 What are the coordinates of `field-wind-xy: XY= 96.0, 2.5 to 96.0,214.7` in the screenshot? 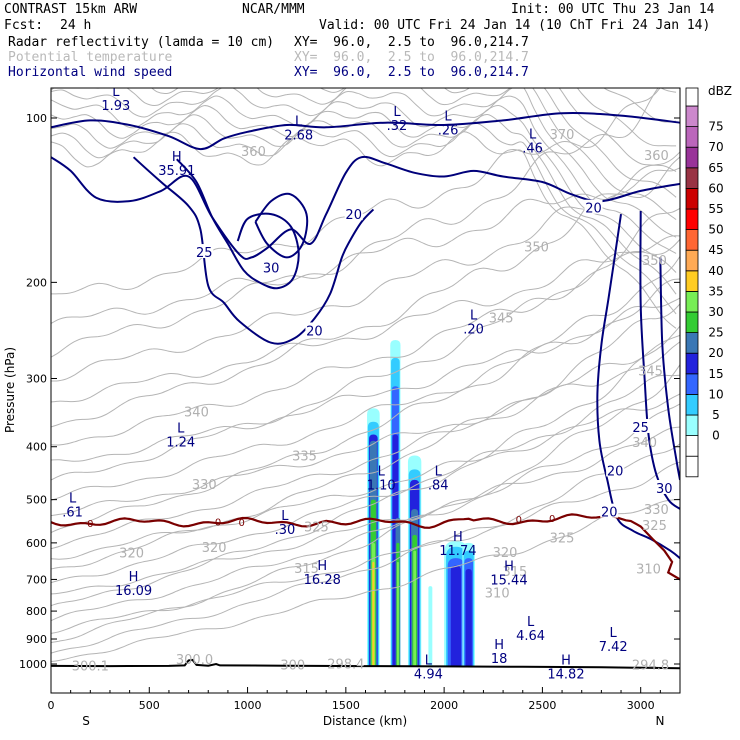 It's located at (411, 72).